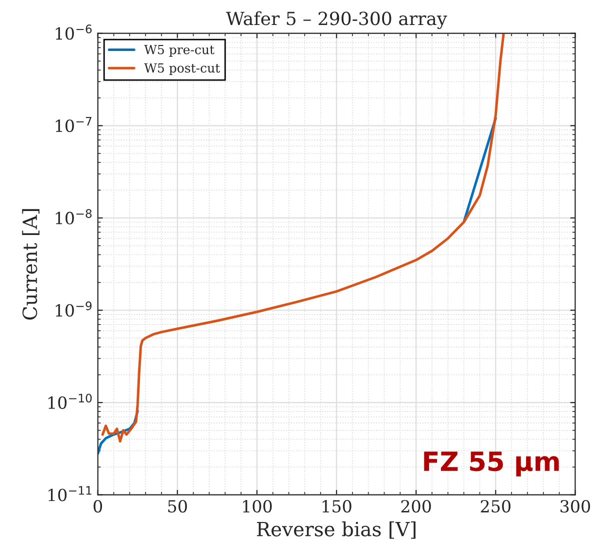 Image resolution: width=593 pixels, height=556 pixels. I want to click on x-tick-label: 0, so click(98, 506).